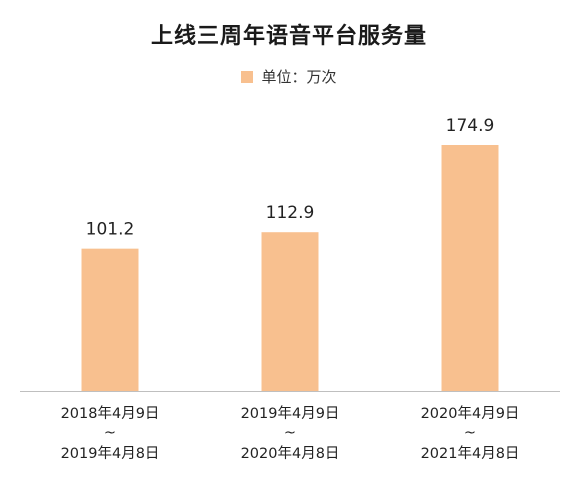 The image size is (578, 493). I want to click on data-label-3: 174.9, so click(470, 126).